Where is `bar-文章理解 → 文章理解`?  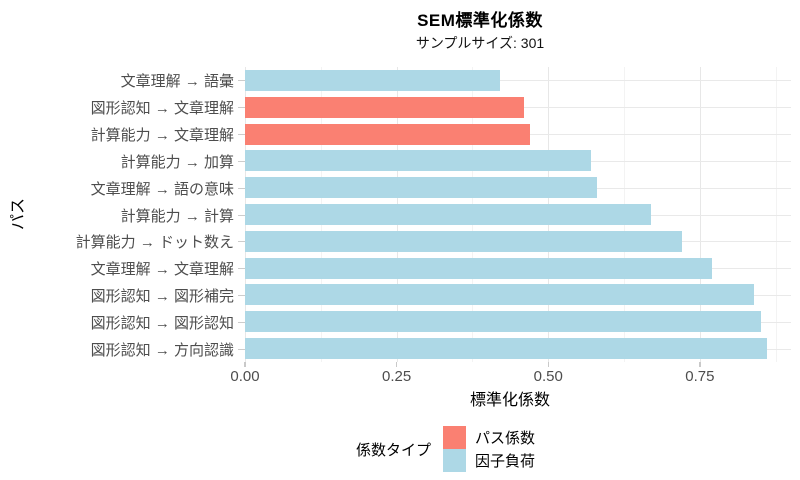
bar-文章理解 → 文章理解 is located at coordinates (478, 268).